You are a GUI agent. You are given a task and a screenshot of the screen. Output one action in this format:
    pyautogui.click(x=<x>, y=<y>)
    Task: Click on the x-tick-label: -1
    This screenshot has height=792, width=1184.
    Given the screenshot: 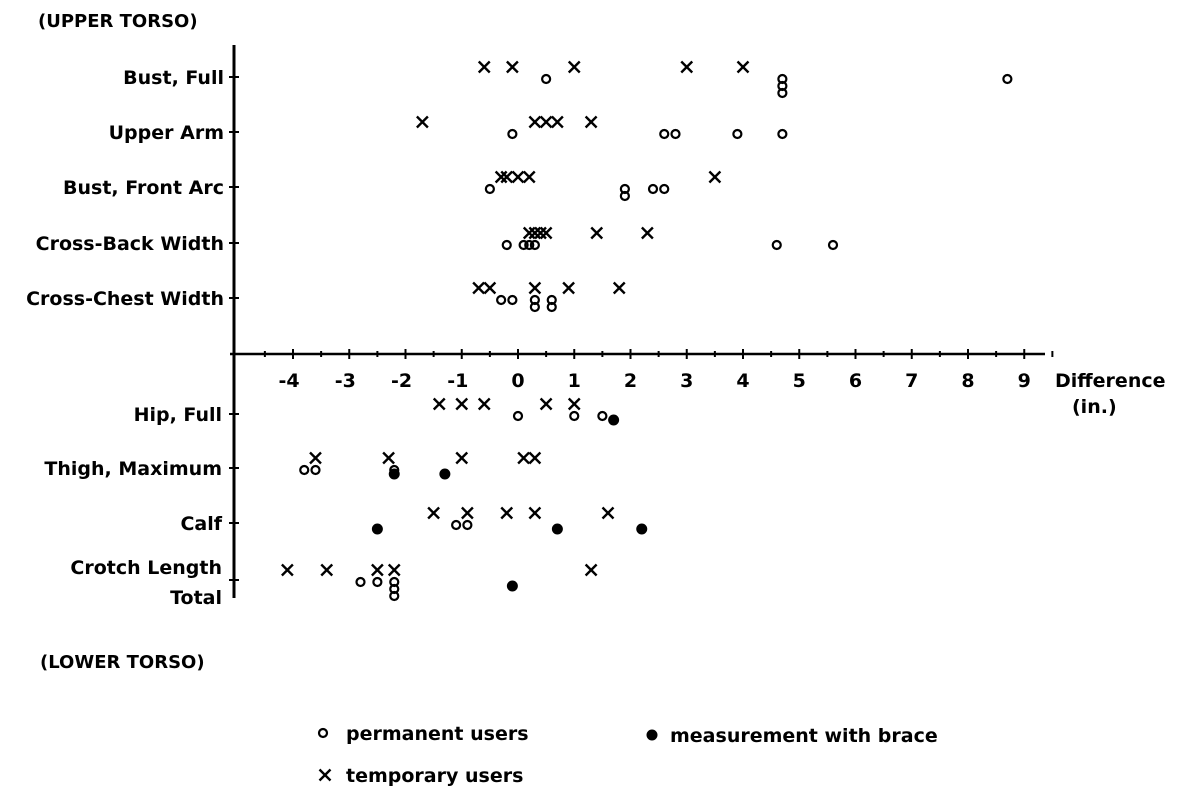 What is the action you would take?
    pyautogui.click(x=457, y=381)
    